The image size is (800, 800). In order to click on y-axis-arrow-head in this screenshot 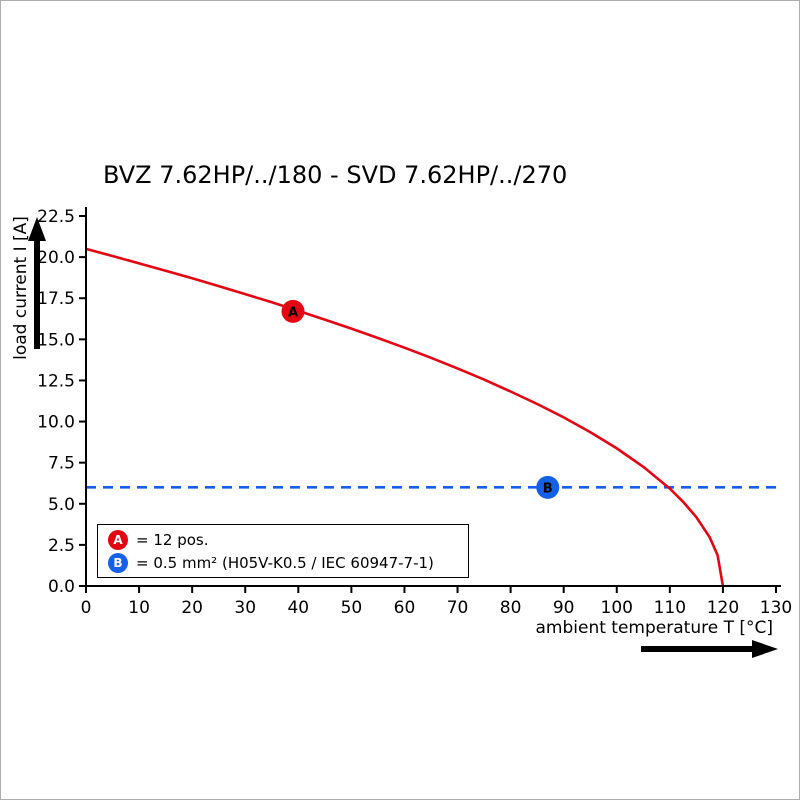, I will do `click(37, 229)`.